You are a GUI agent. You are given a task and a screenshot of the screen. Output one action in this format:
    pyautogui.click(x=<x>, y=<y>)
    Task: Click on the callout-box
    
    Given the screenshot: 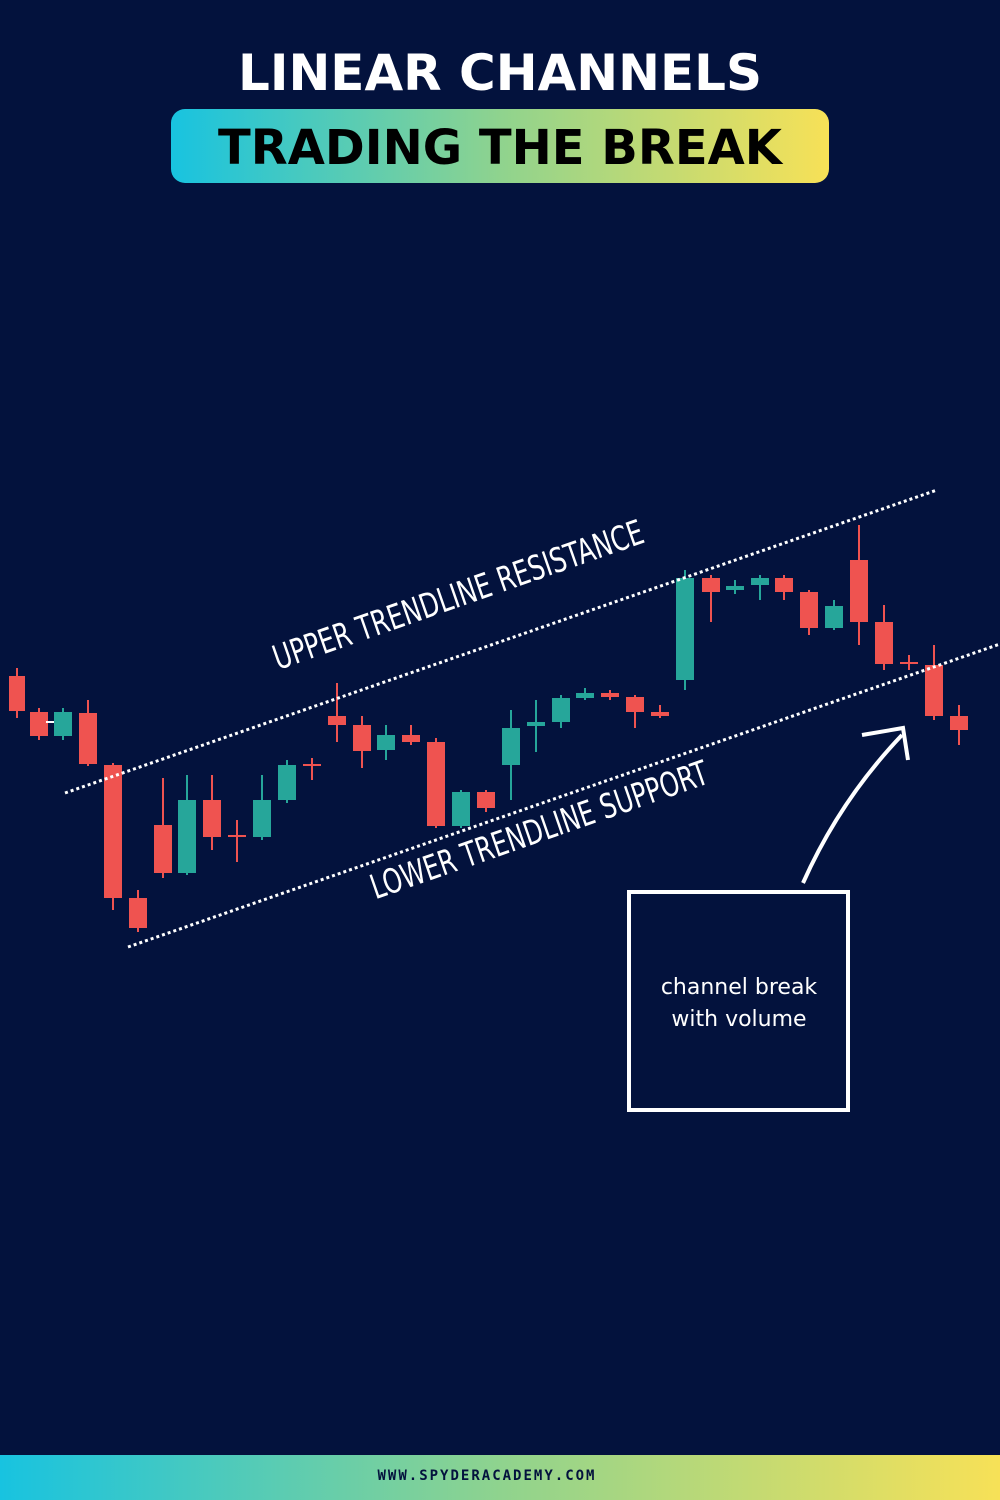 What is the action you would take?
    pyautogui.click(x=738, y=1001)
    